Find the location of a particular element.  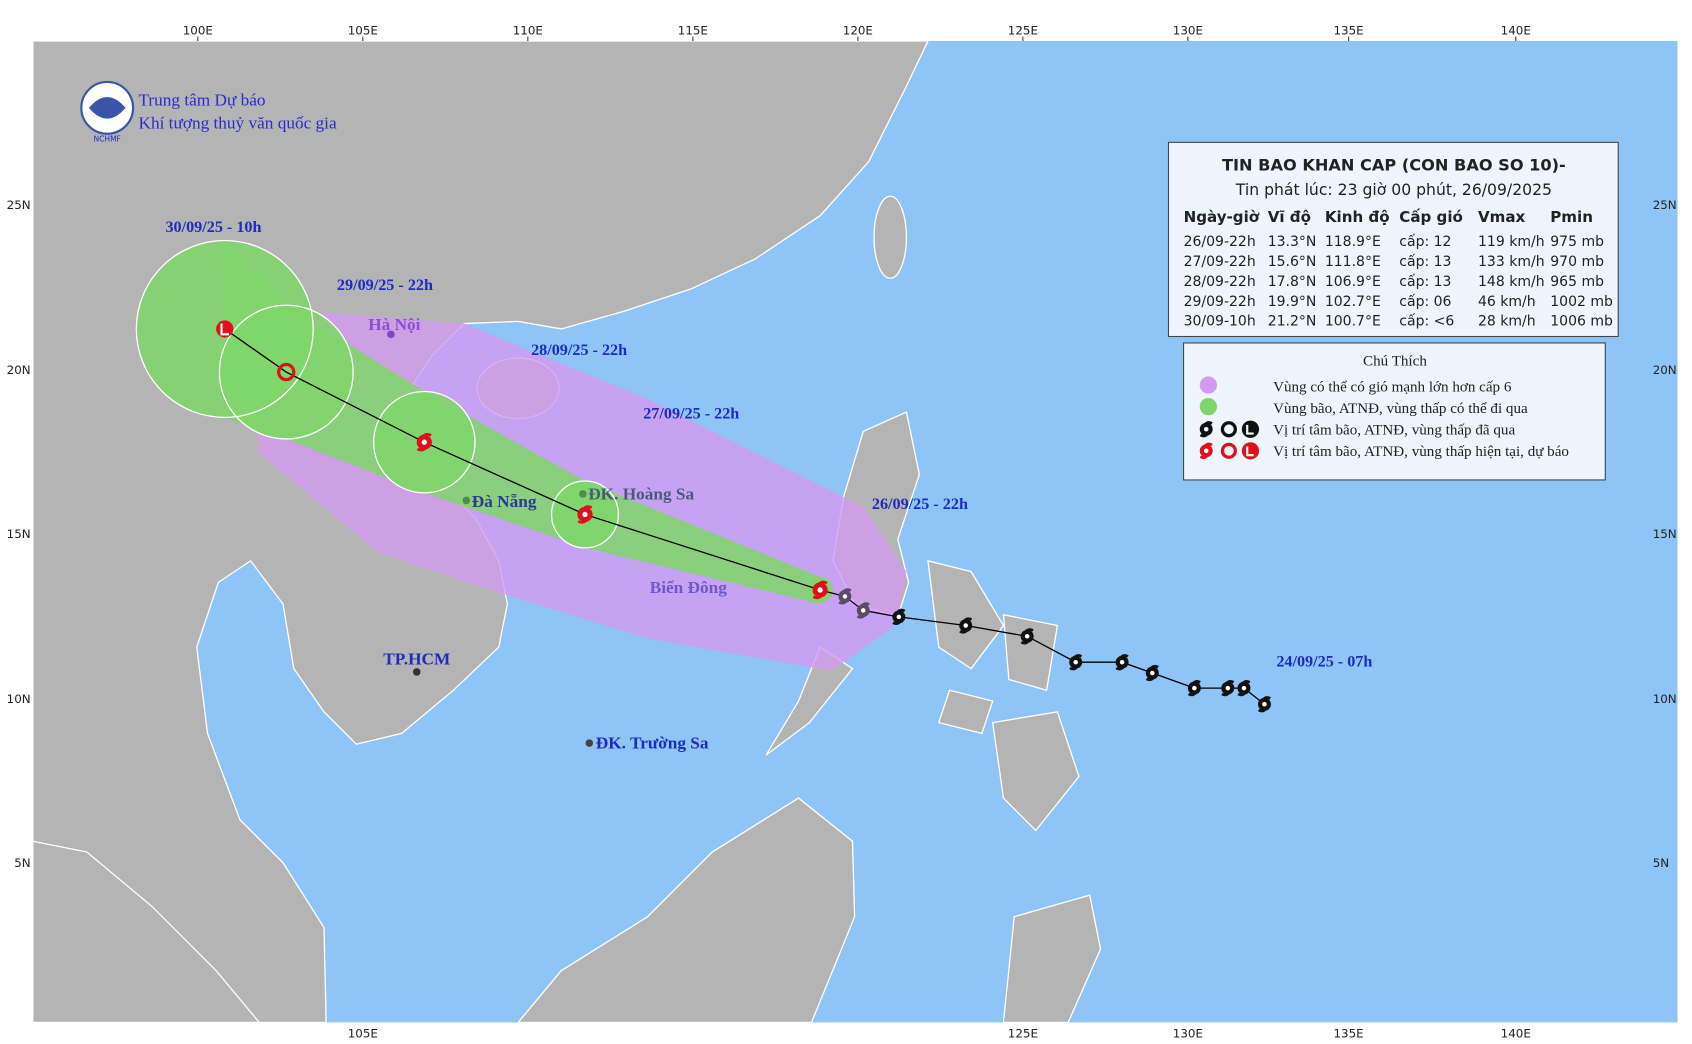

table-cell: 118.9°E is located at coordinates (1353, 242).